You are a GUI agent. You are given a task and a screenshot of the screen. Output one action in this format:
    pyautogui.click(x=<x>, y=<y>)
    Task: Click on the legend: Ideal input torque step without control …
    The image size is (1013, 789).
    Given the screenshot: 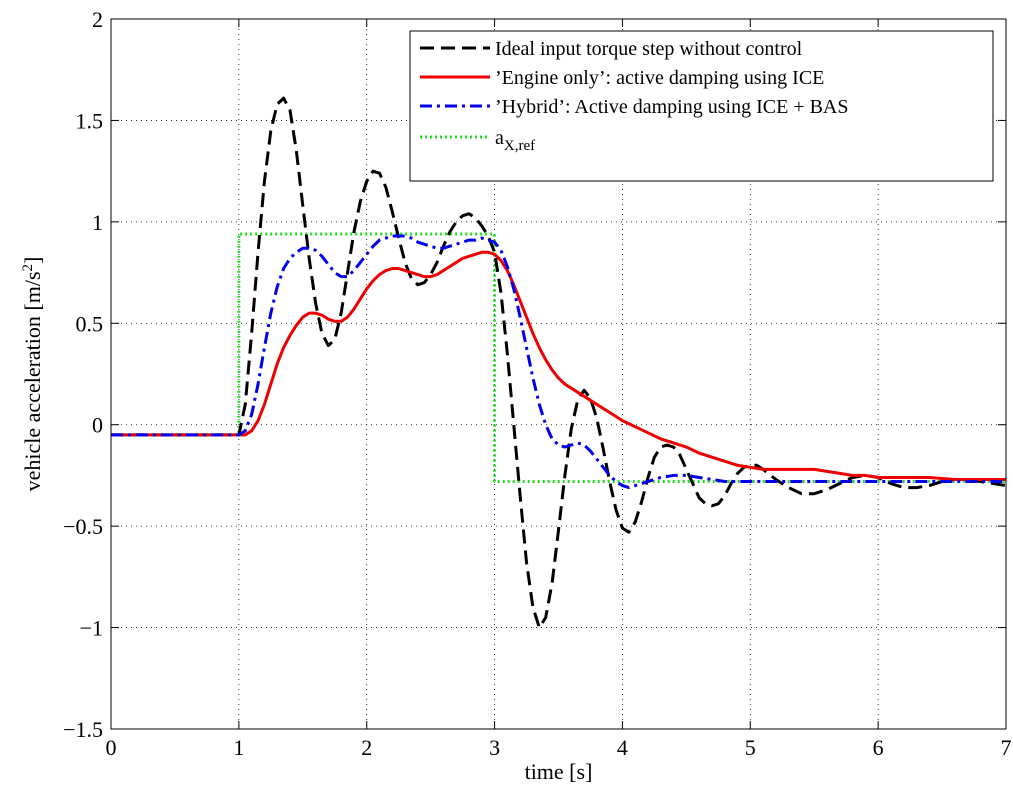 What is the action you would take?
    pyautogui.click(x=701, y=106)
    